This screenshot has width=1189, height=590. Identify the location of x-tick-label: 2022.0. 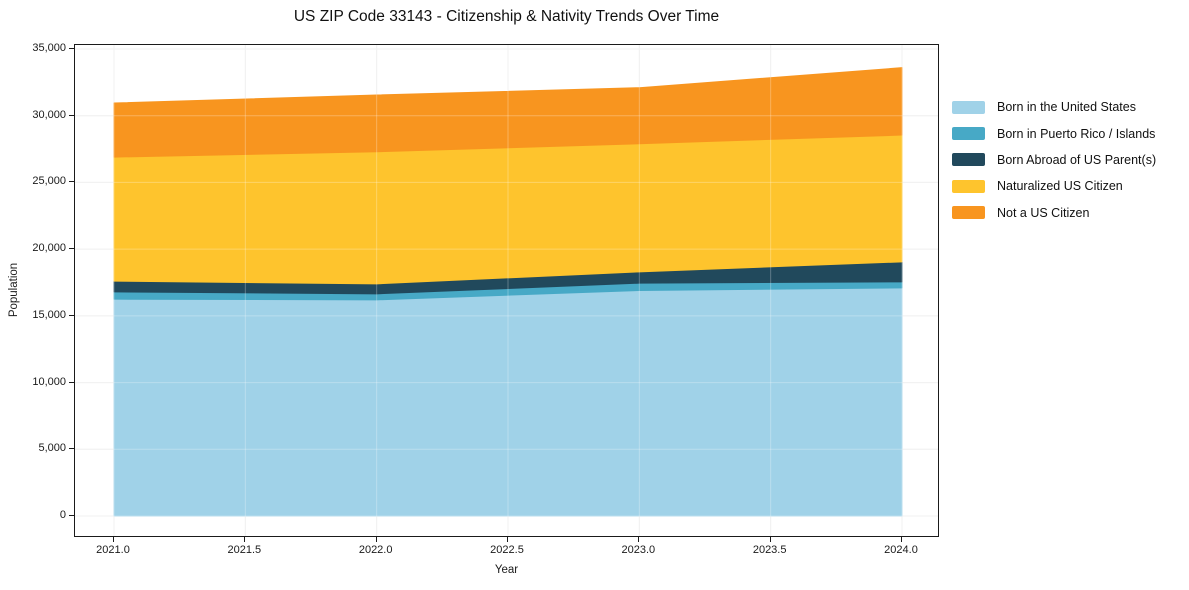
(375, 550).